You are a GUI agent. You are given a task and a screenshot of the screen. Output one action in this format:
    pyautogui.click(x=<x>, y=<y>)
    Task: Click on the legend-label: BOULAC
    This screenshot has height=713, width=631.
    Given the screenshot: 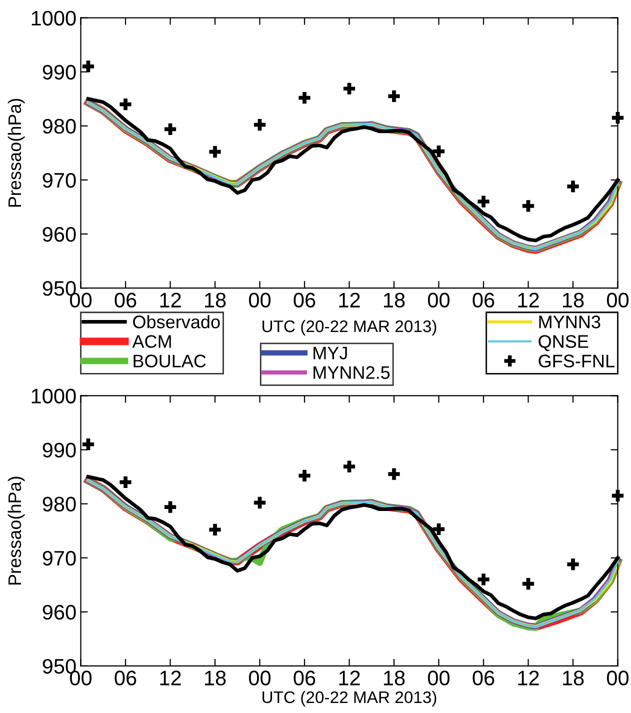 What is the action you would take?
    pyautogui.click(x=170, y=361)
    